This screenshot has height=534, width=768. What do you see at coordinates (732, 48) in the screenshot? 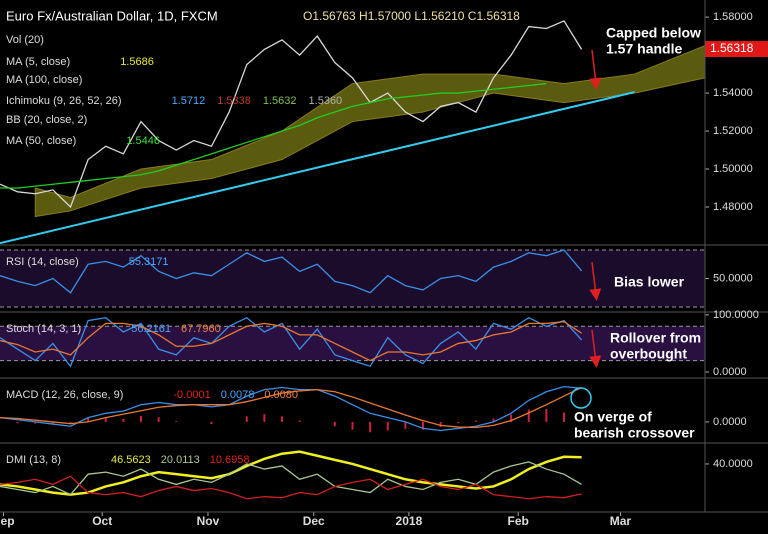
I see `last-price-label: 1.56318` at bounding box center [732, 48].